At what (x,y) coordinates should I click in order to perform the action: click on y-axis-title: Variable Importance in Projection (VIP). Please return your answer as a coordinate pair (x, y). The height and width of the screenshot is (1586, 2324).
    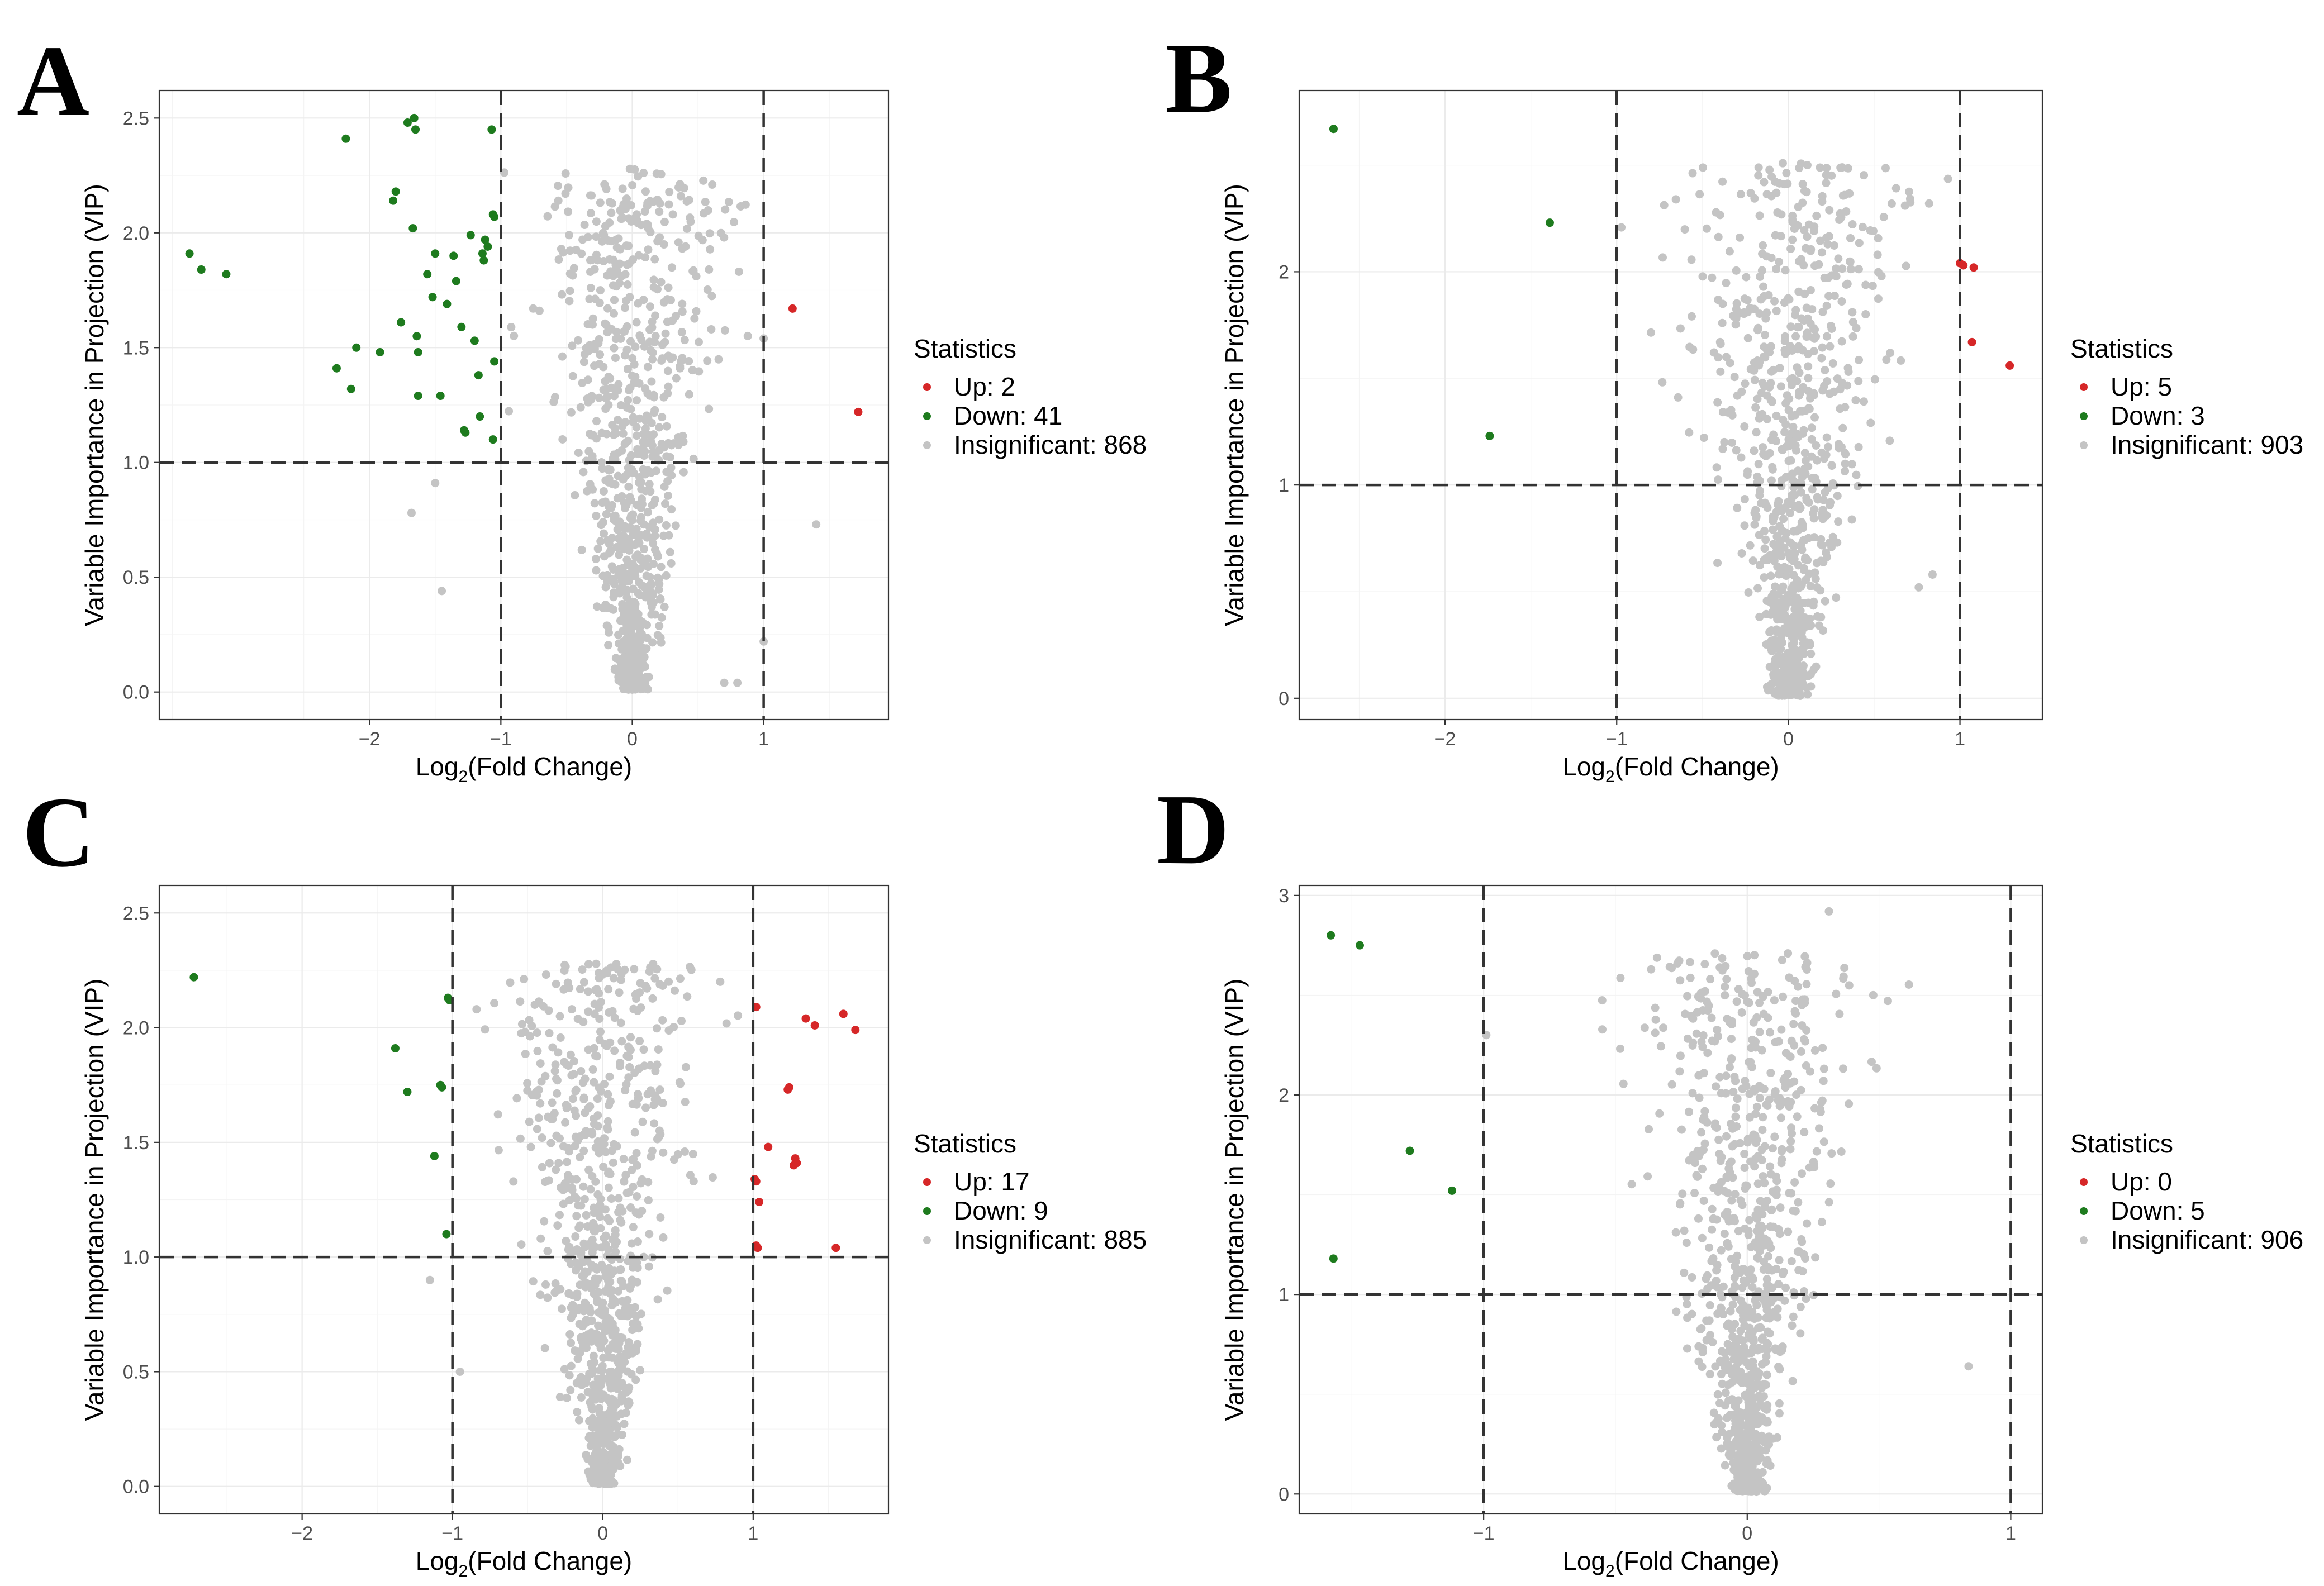
    Looking at the image, I should click on (94, 405).